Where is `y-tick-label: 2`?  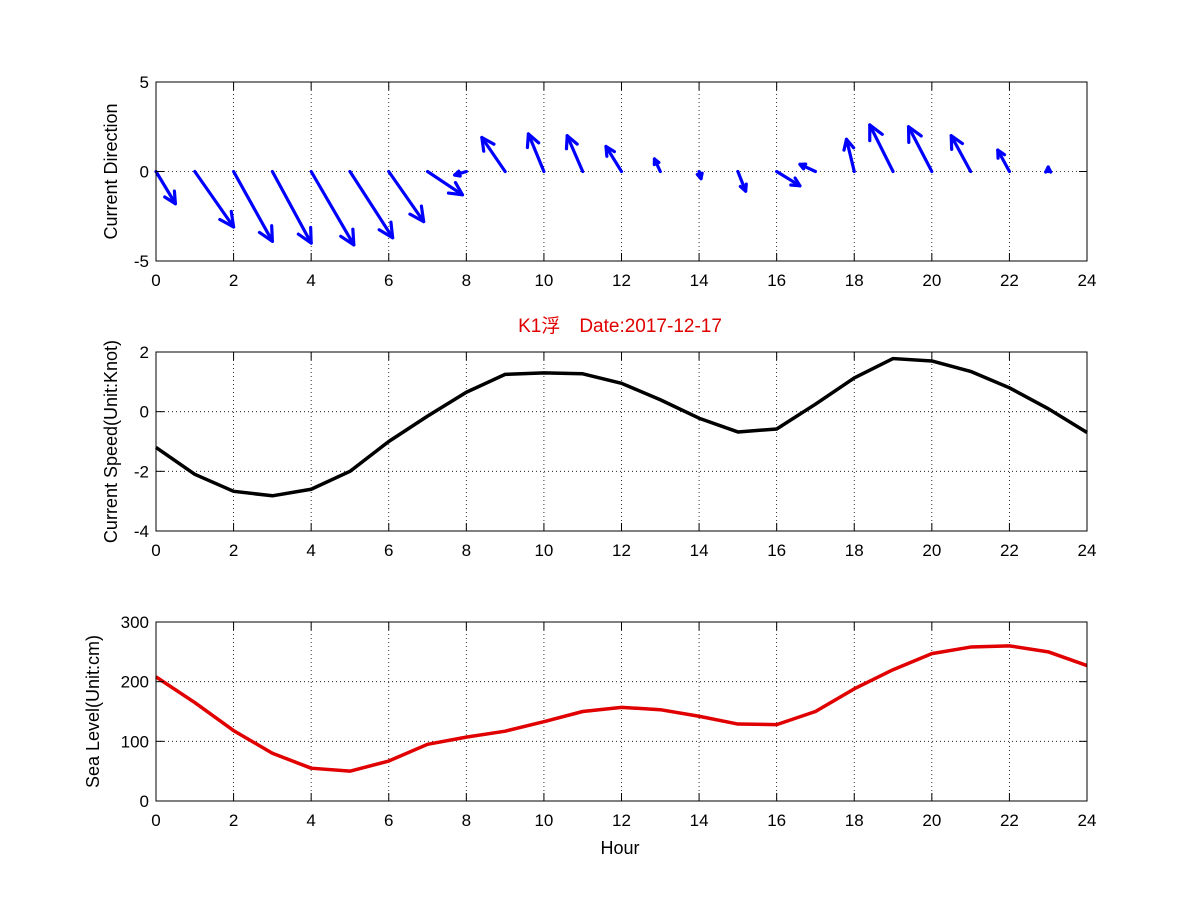 y-tick-label: 2 is located at coordinates (144, 352).